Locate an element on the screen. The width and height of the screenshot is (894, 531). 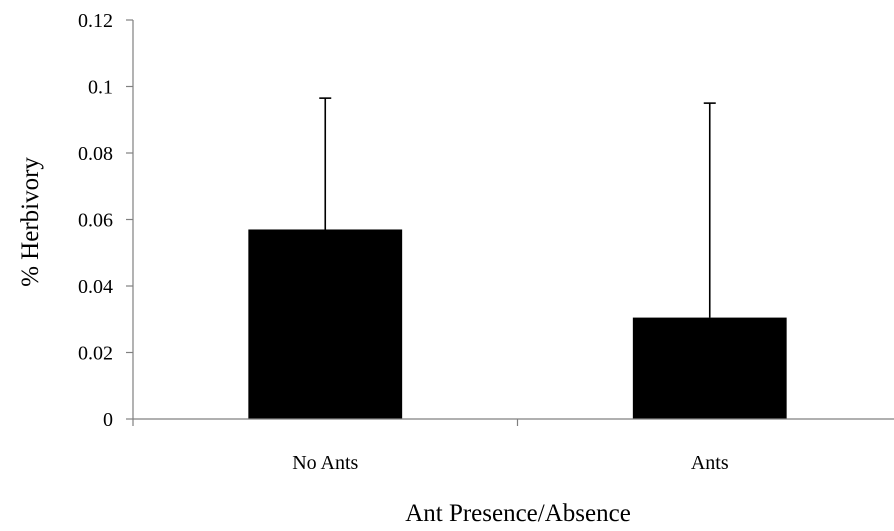
y-tick-label: 0 is located at coordinates (108, 420).